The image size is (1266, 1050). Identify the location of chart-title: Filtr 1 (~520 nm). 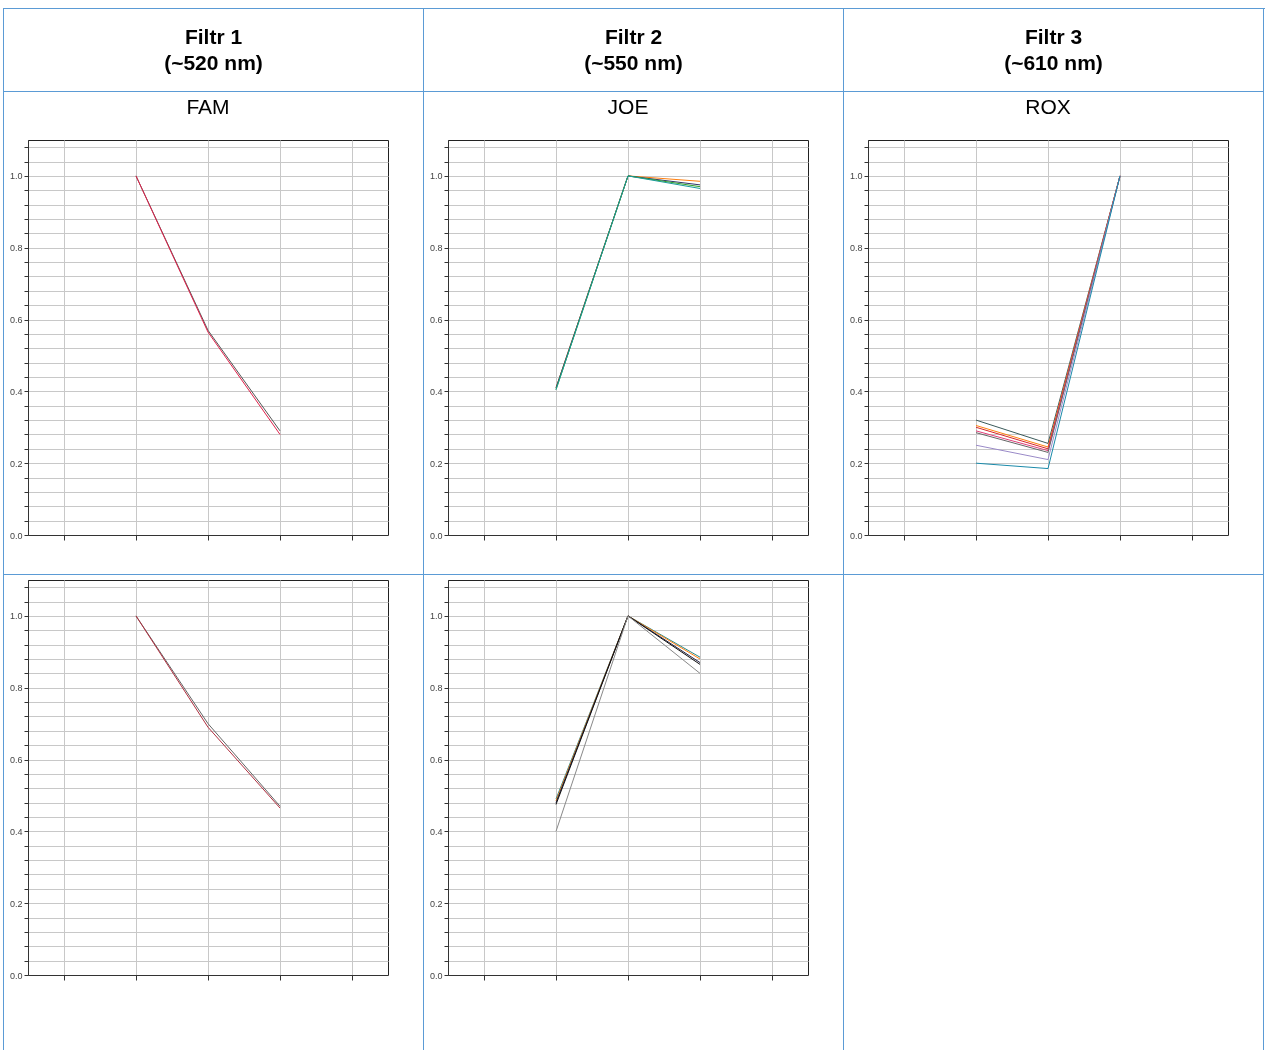
(214, 50).